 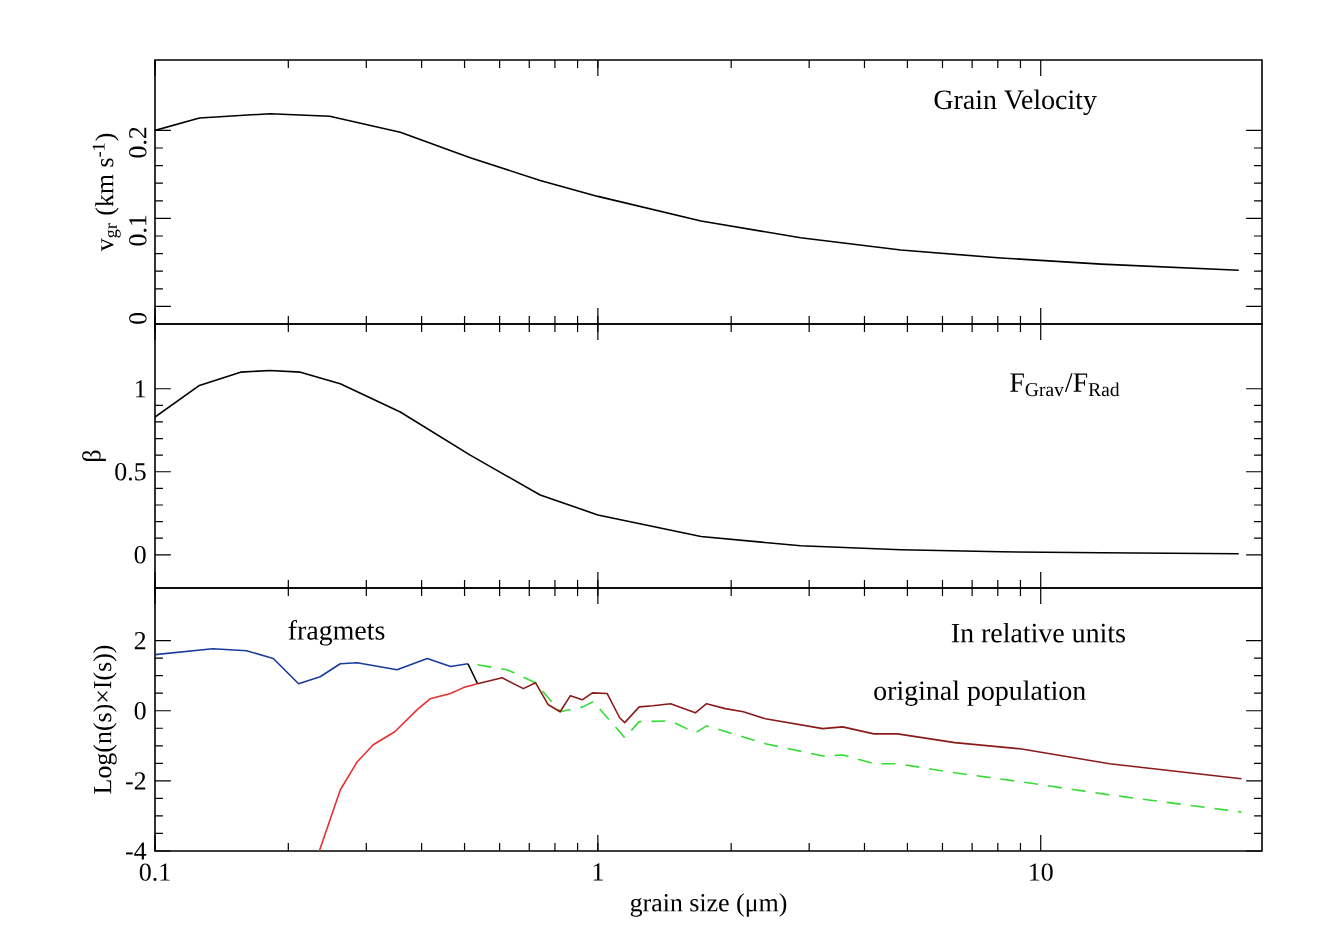 What do you see at coordinates (106, 192) in the screenshot?
I see `y-axis-title: v$_{gr}$ (km s$^{-1}$)` at bounding box center [106, 192].